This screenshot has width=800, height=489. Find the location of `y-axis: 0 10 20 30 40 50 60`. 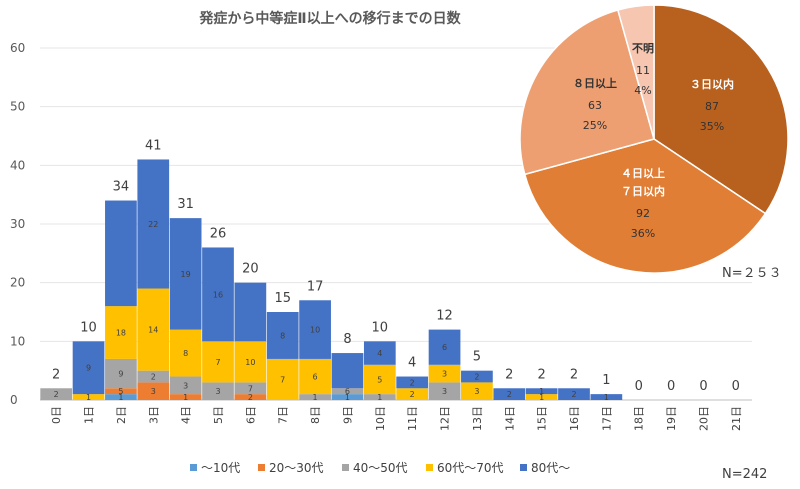

y-axis: 0 10 20 30 40 50 60 is located at coordinates (17, 224).